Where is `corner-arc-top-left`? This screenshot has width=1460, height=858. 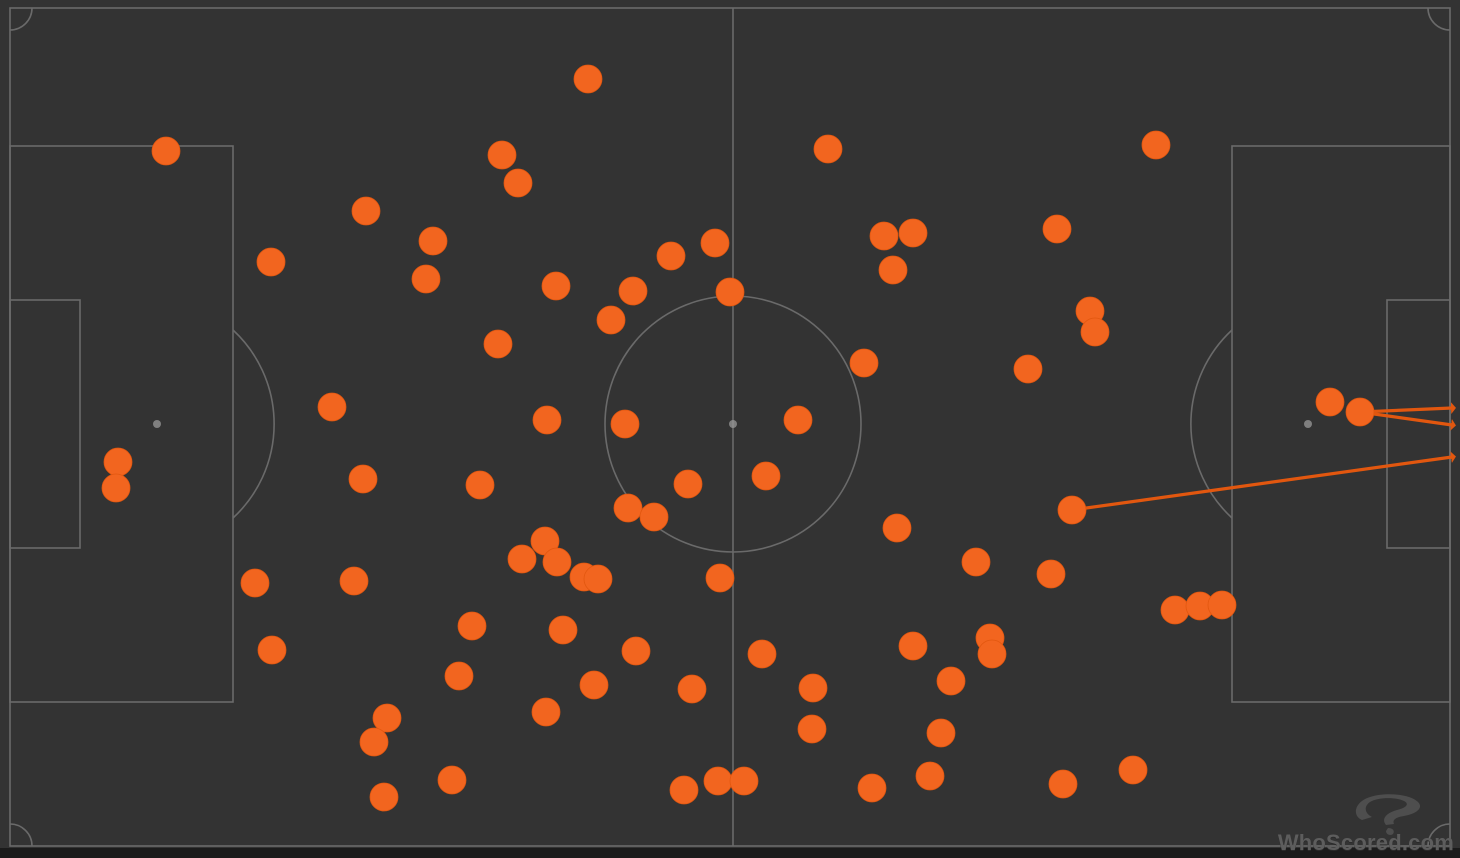 corner-arc-top-left is located at coordinates (21, 19).